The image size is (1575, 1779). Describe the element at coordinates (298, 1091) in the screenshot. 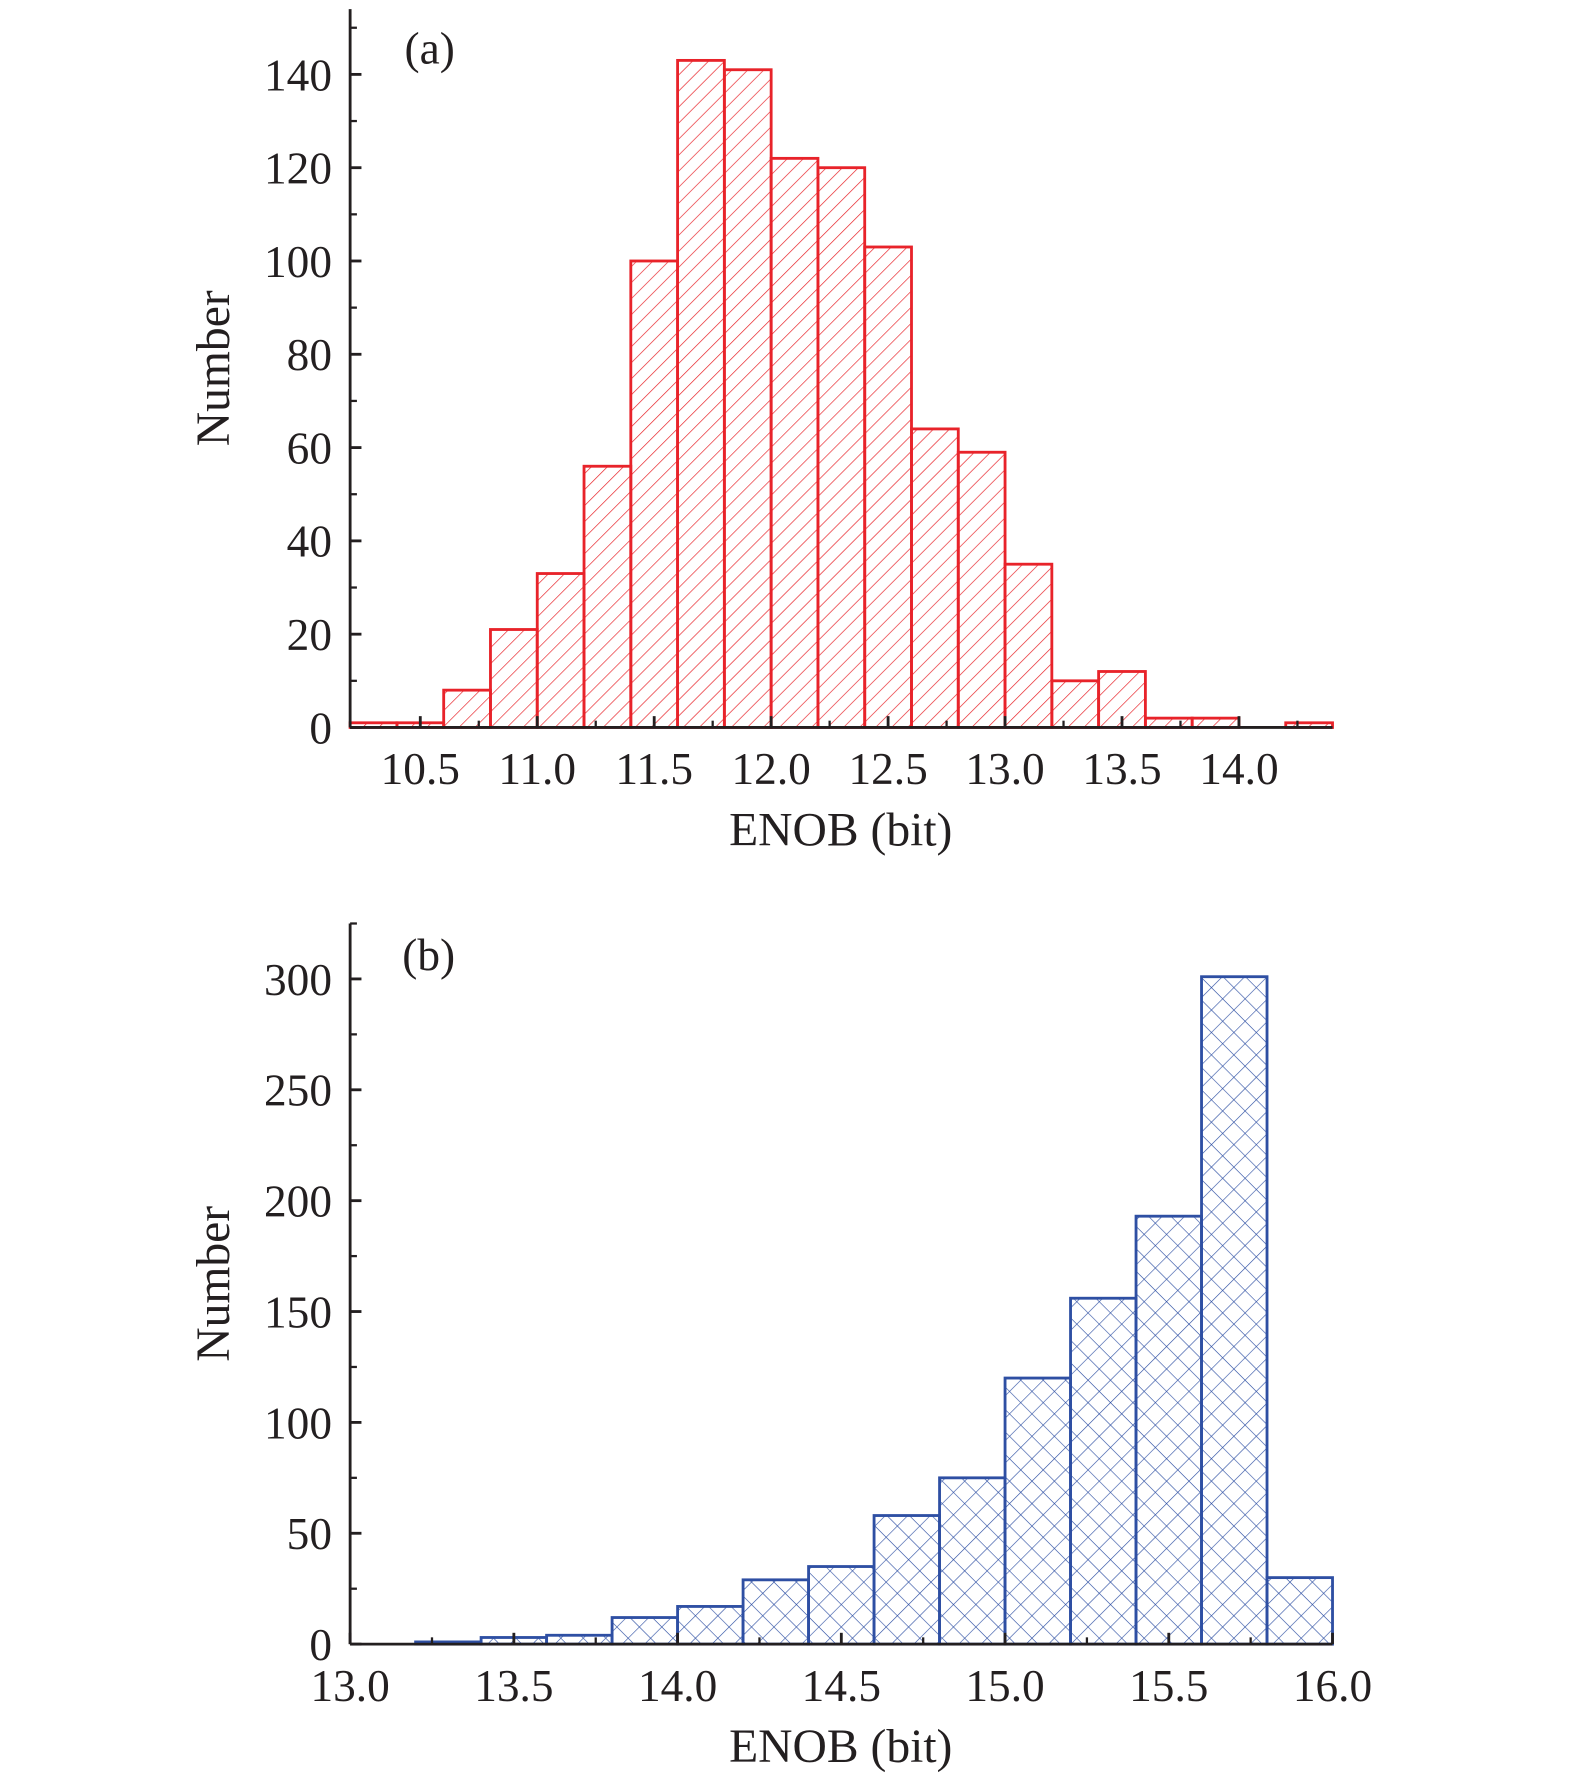

I see `y-tick-label: 250` at that location.